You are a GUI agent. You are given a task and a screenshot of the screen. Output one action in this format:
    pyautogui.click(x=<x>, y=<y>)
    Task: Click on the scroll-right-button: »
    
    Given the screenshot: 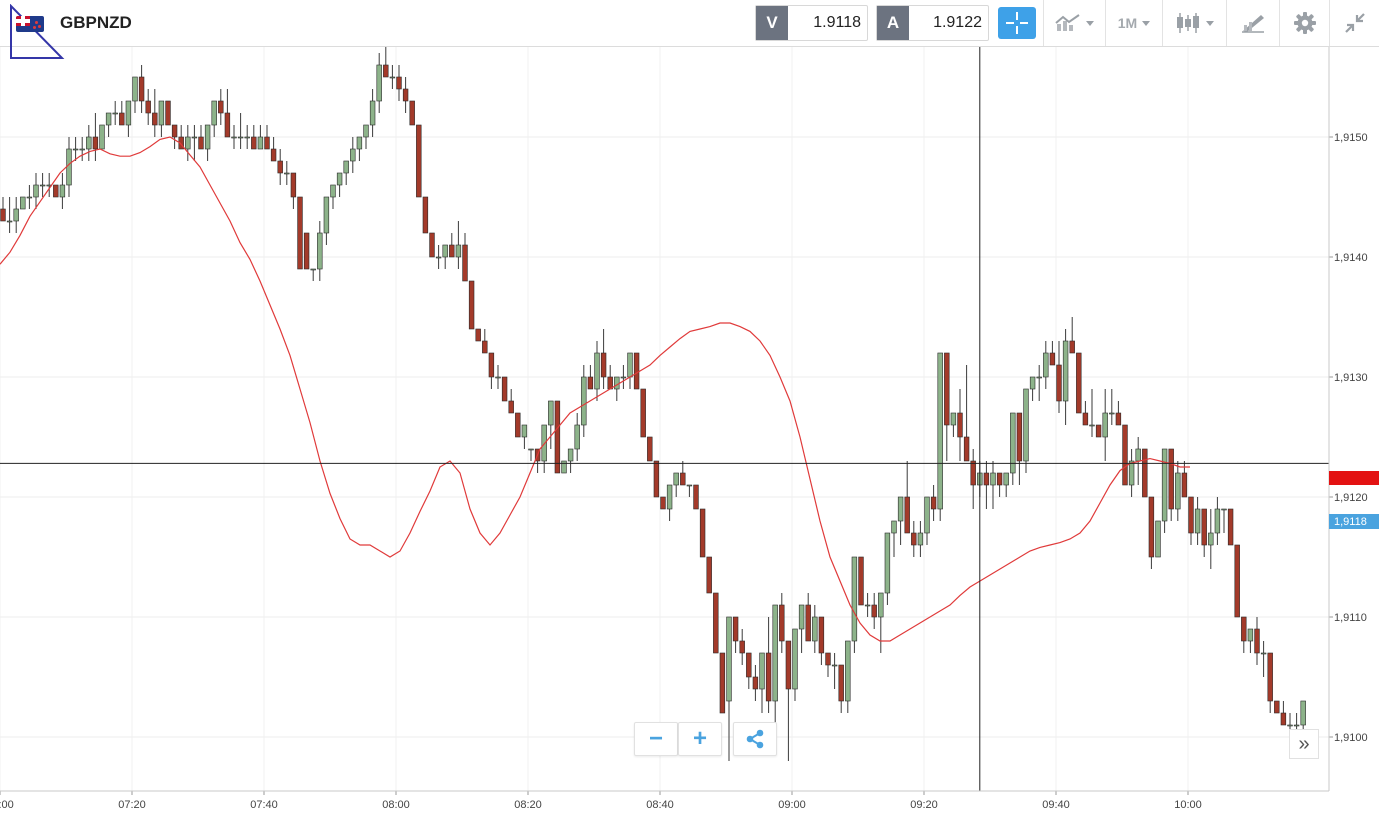 What is the action you would take?
    pyautogui.click(x=1304, y=744)
    